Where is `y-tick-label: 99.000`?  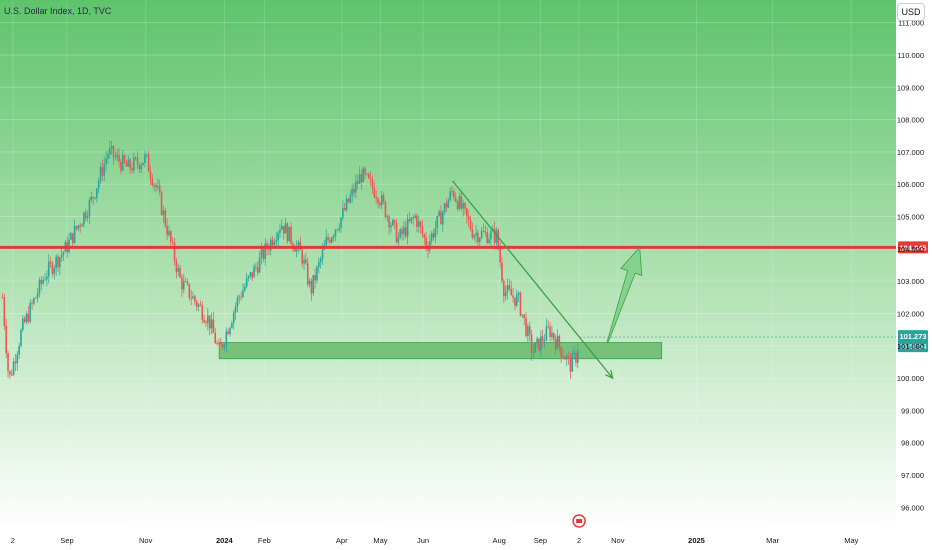
y-tick-label: 99.000 is located at coordinates (912, 410).